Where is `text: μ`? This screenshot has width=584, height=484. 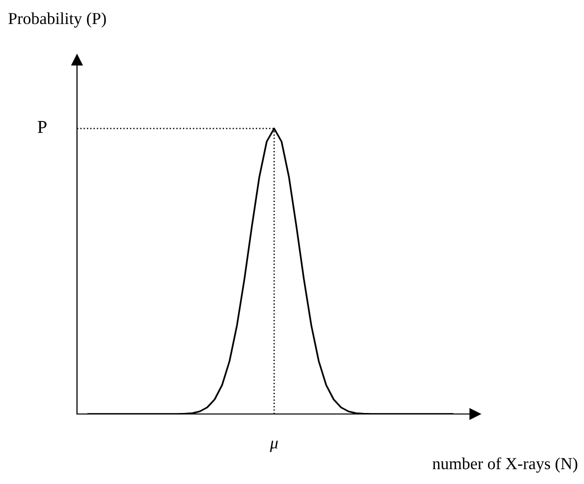
text: μ is located at coordinates (274, 446).